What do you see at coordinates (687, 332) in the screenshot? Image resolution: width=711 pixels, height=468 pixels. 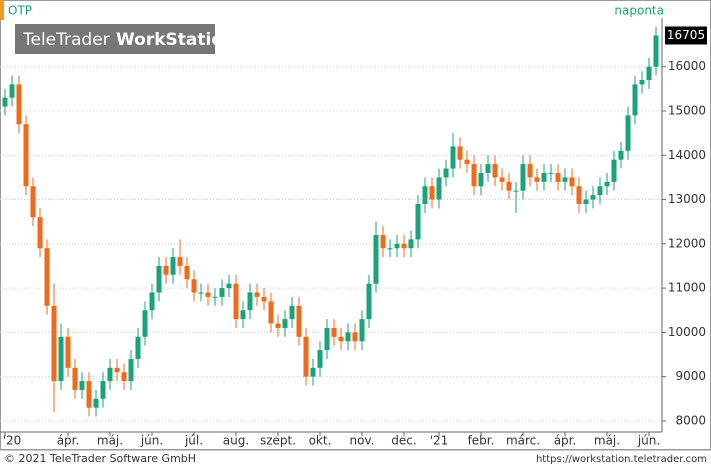 I see `y-tick-label: 10000` at bounding box center [687, 332].